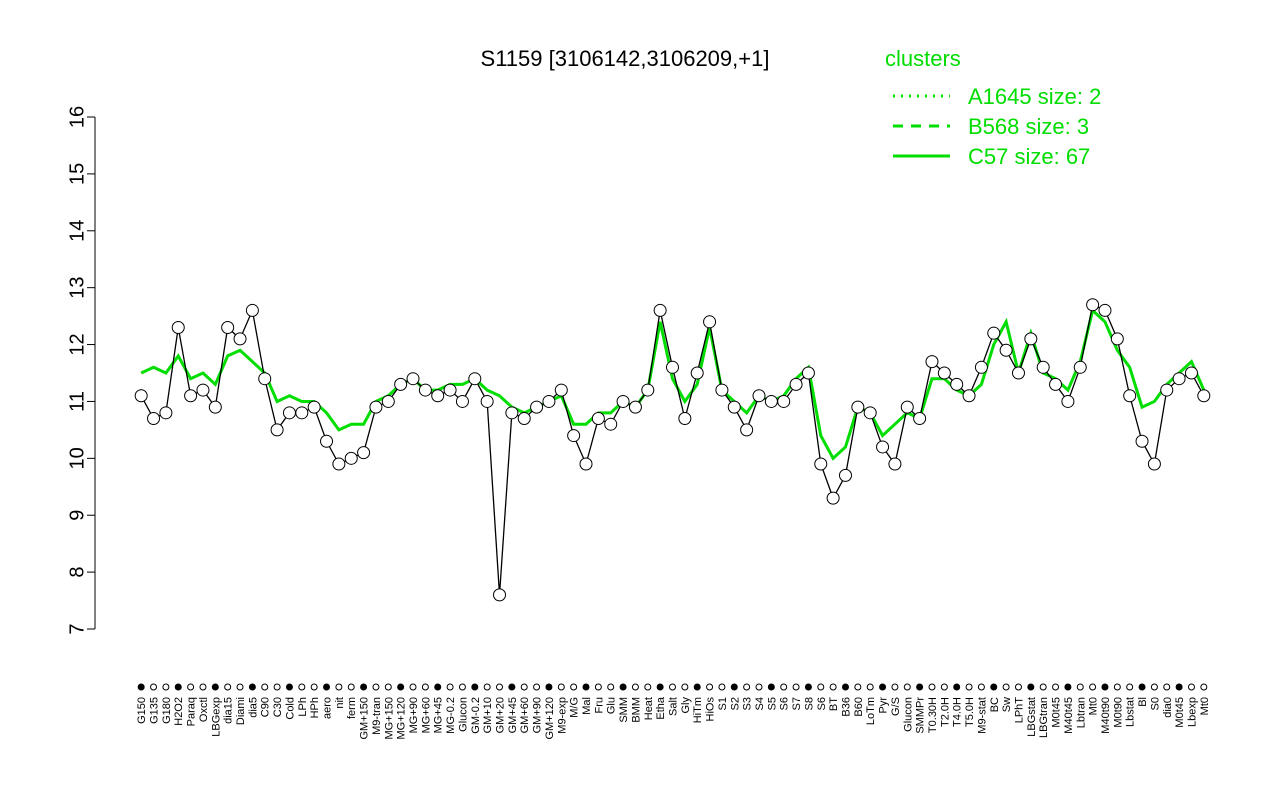  I want to click on x-tick-label: Gly, so click(686, 705).